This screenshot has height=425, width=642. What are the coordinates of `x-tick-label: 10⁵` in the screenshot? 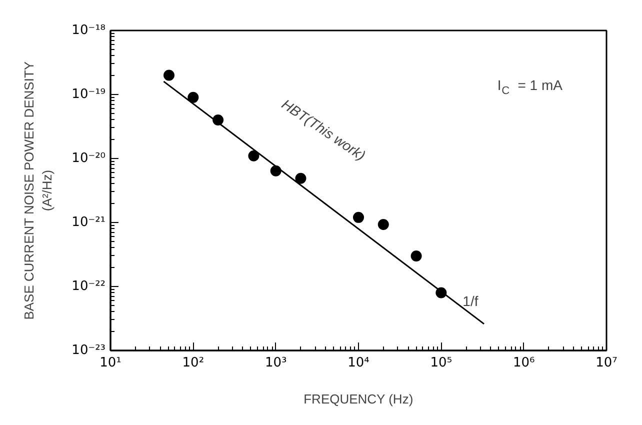 It's located at (441, 363).